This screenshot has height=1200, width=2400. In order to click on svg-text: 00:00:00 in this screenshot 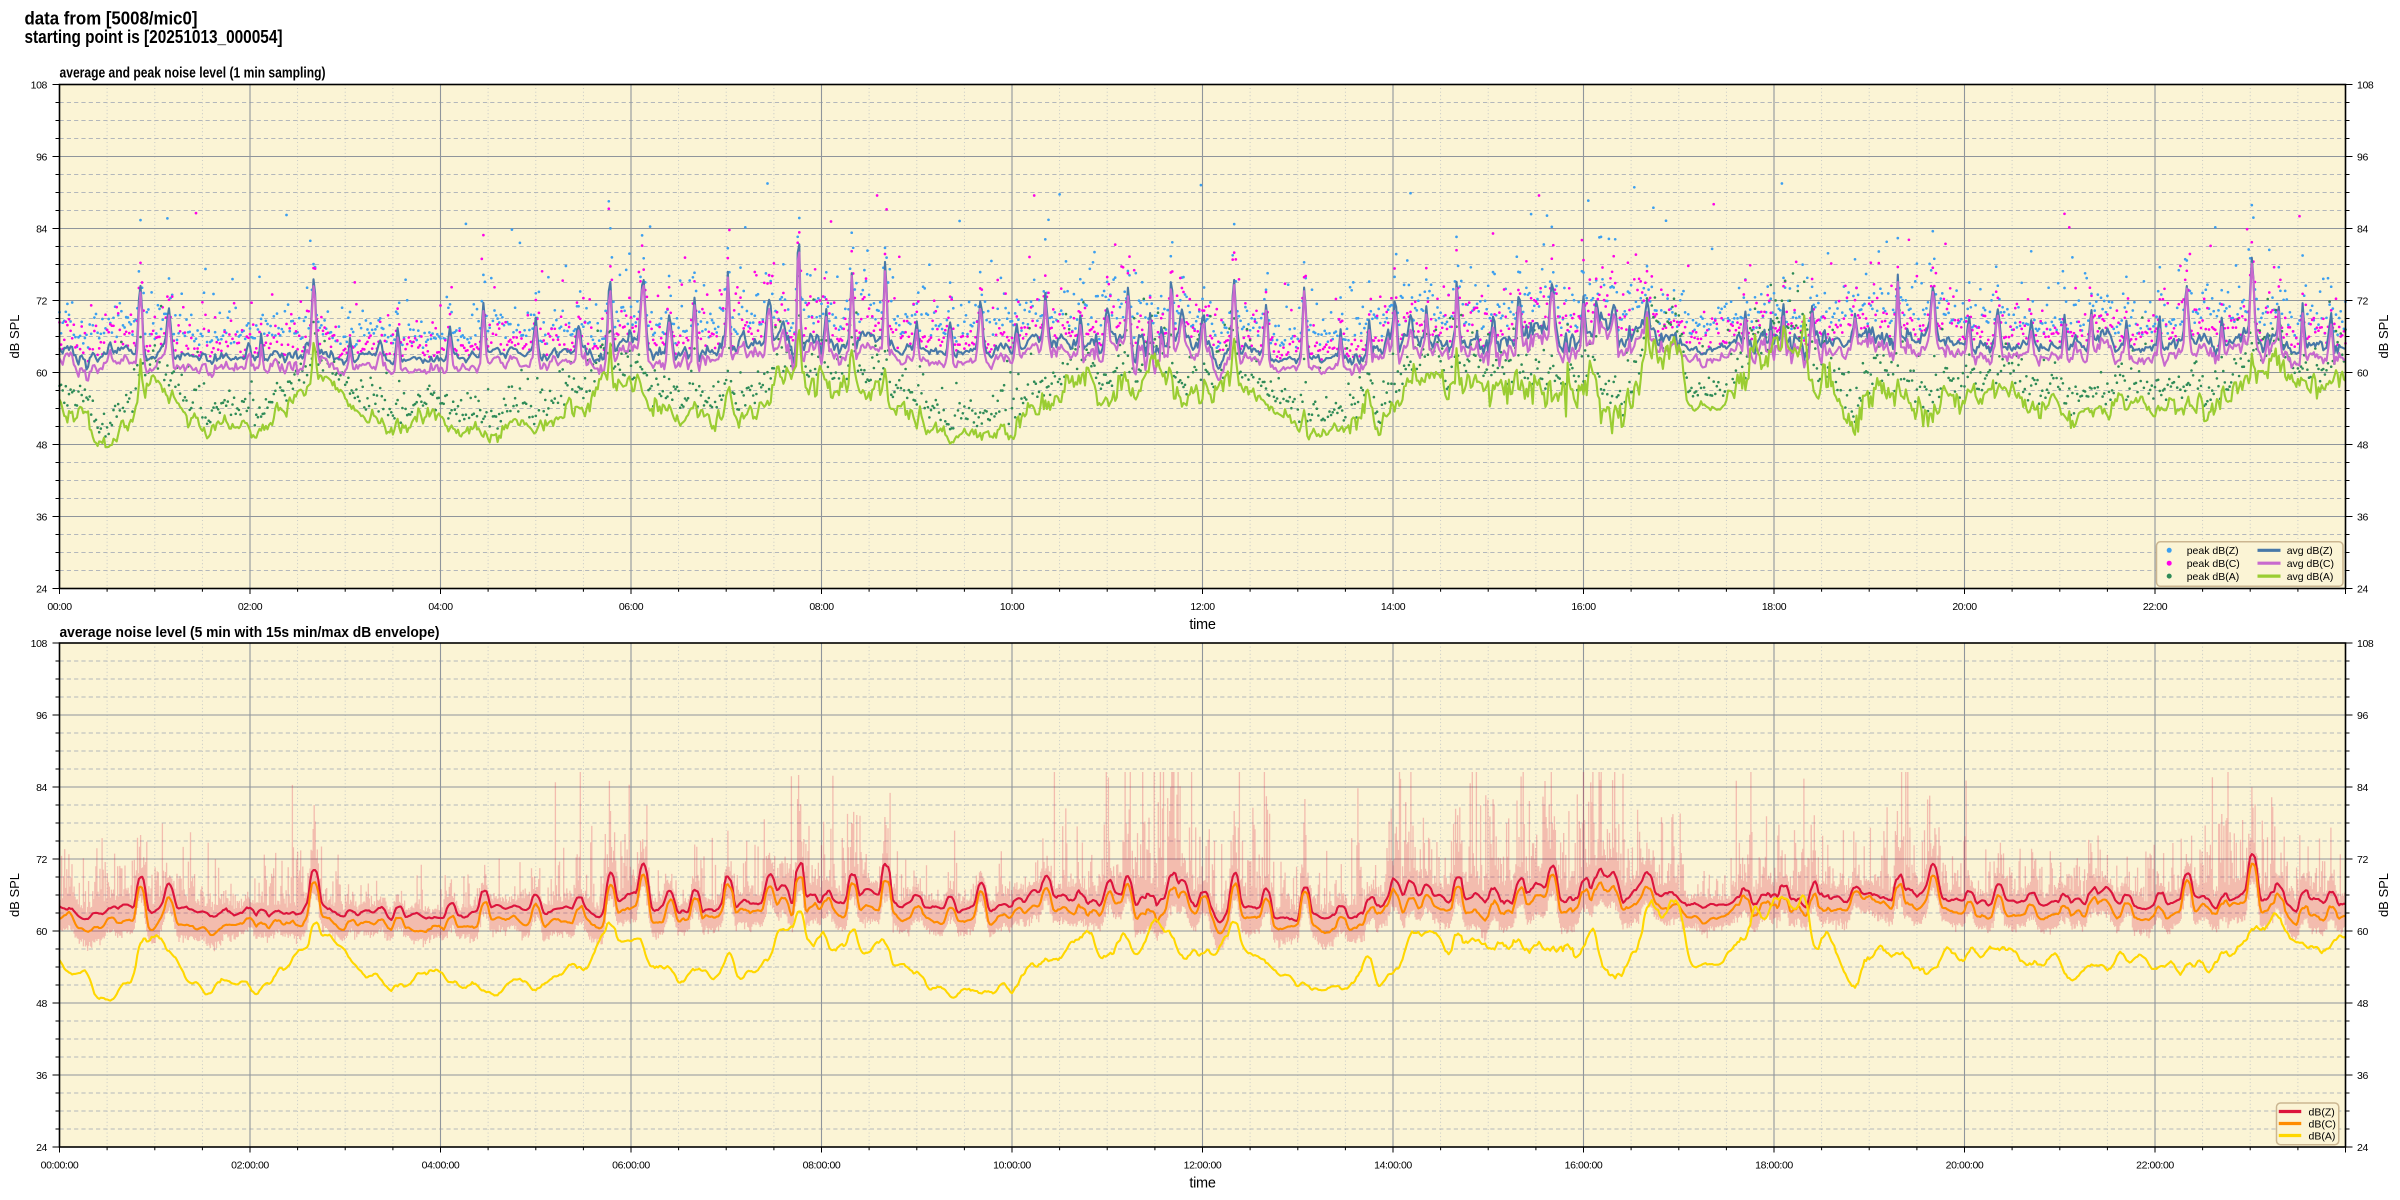, I will do `click(60, 1166)`.